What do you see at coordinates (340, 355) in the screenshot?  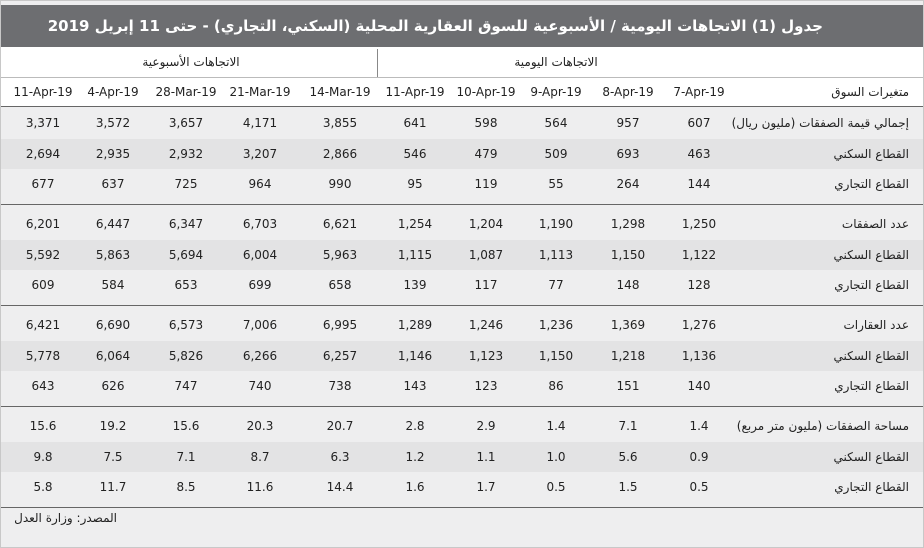 I see `cell: 6,257` at bounding box center [340, 355].